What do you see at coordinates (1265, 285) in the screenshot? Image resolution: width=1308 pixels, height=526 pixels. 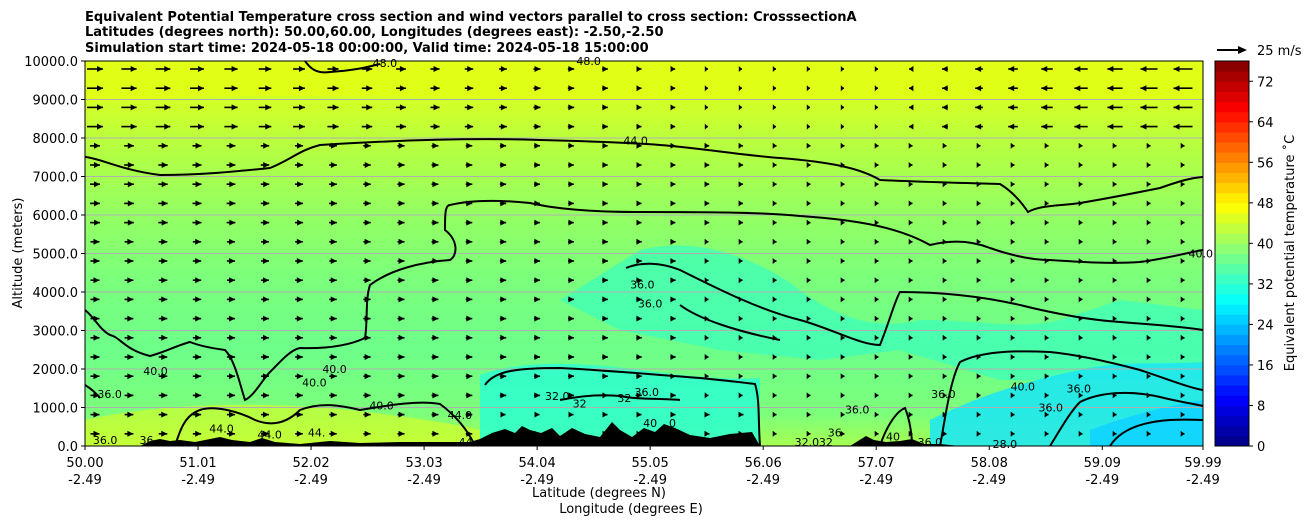 I see `colorbar-tick-label-4: 32` at bounding box center [1265, 285].